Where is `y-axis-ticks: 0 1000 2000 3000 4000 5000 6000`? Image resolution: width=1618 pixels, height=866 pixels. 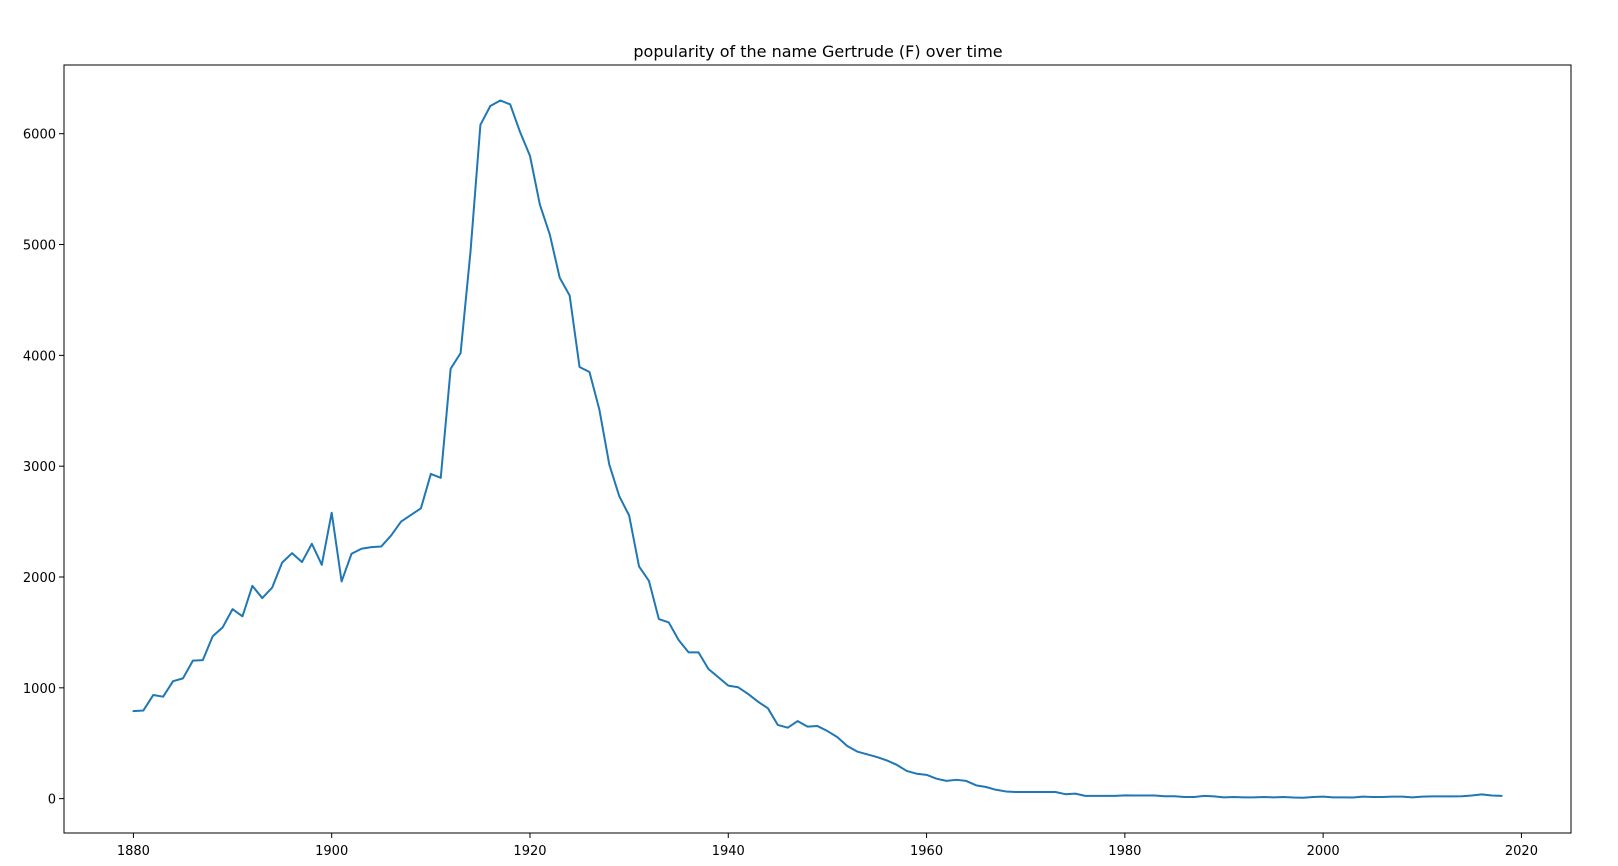 y-axis-ticks: 0 1000 2000 3000 4000 5000 6000 is located at coordinates (43, 468).